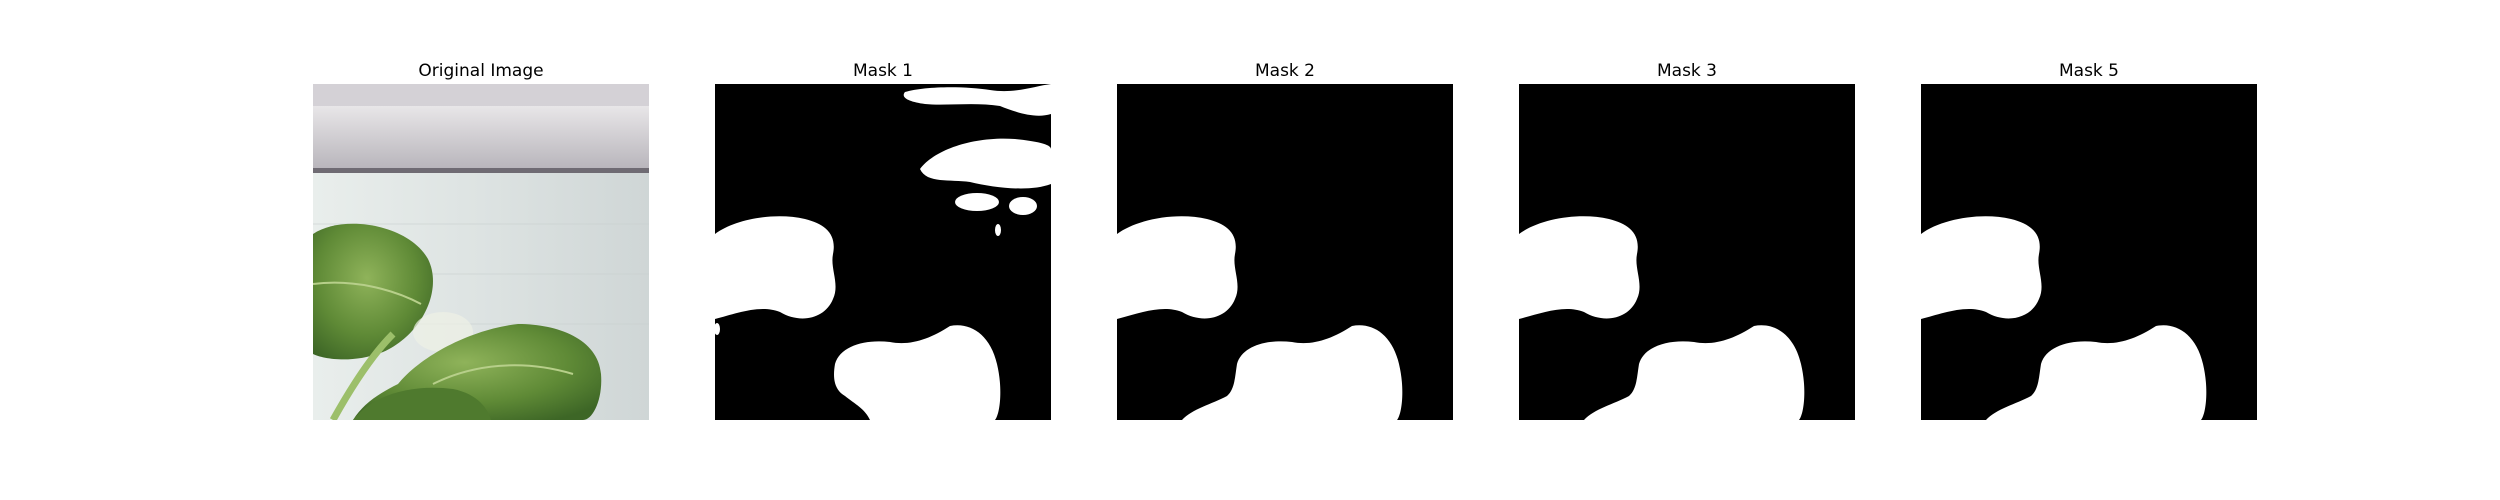 The height and width of the screenshot is (500, 2500). What do you see at coordinates (373, 291) in the screenshot?
I see `leaf-left` at bounding box center [373, 291].